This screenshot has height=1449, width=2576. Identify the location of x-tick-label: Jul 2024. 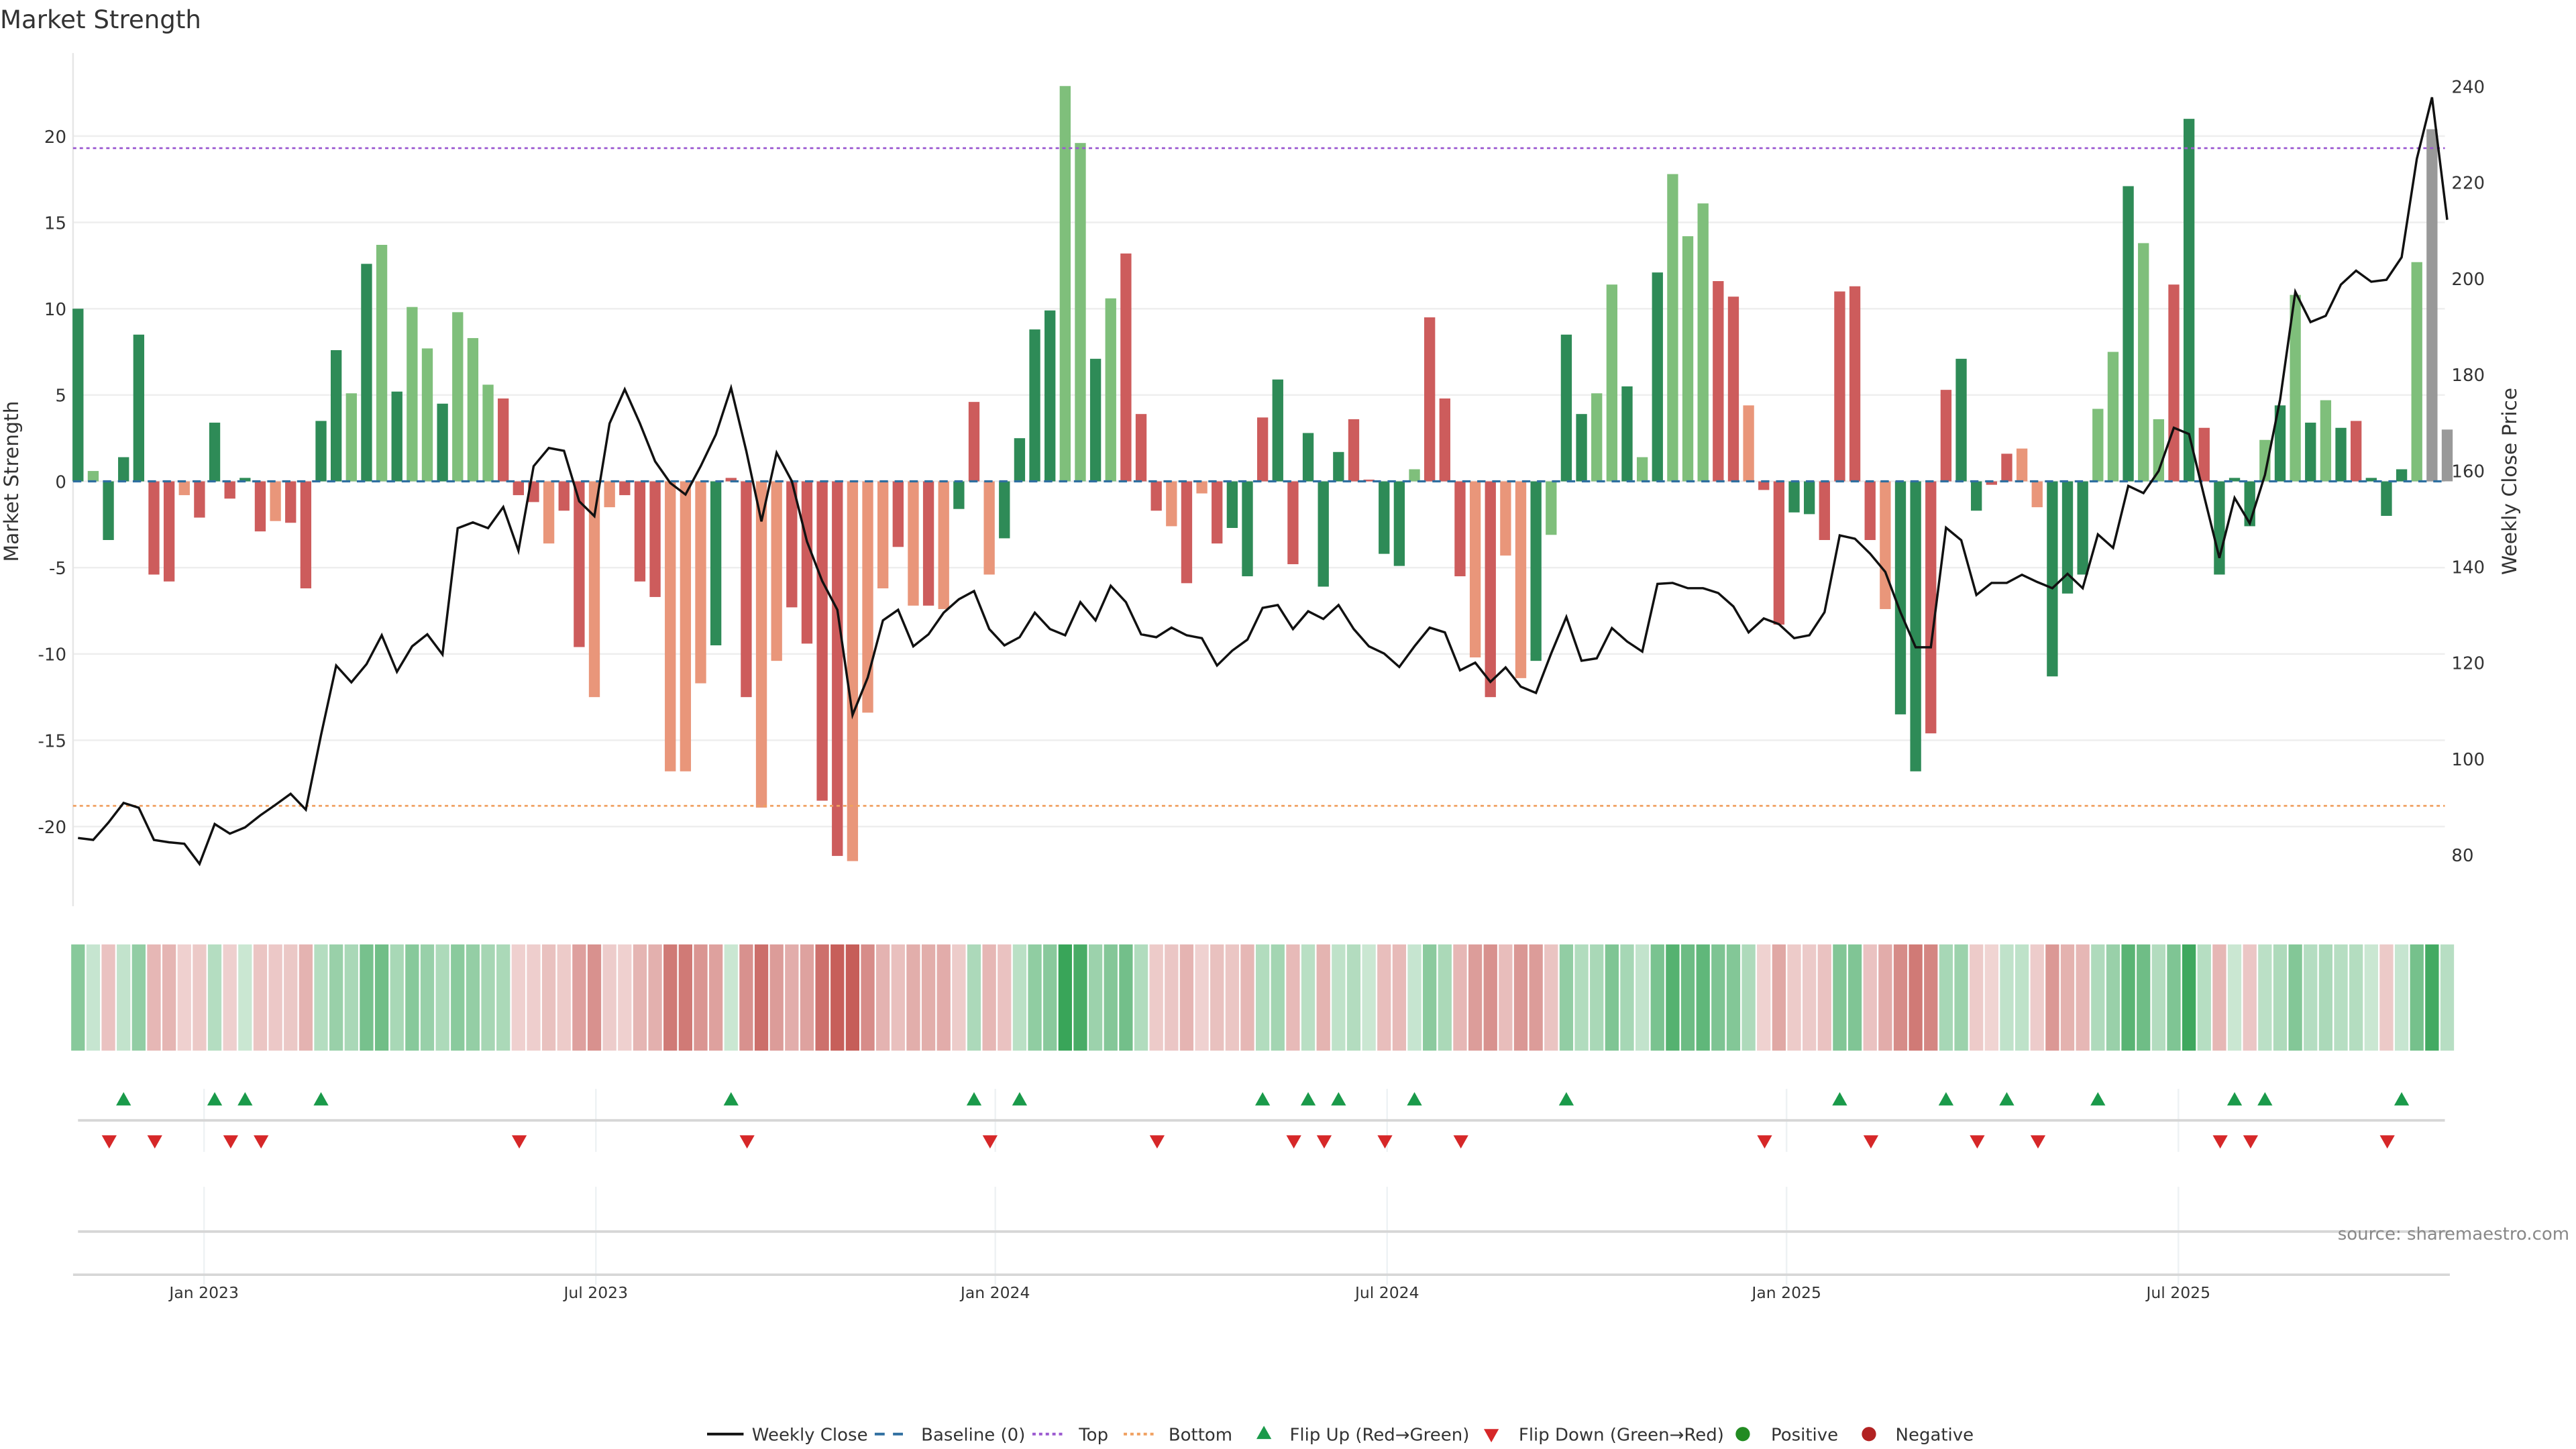
(1386, 1292).